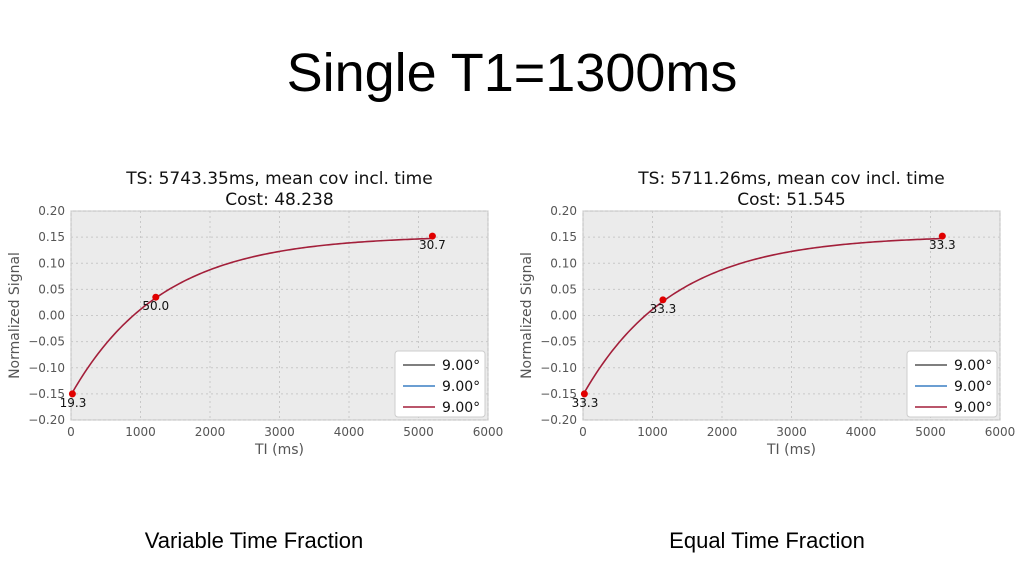 The image size is (1024, 576). I want to click on data-point-label: 50.0, so click(155, 306).